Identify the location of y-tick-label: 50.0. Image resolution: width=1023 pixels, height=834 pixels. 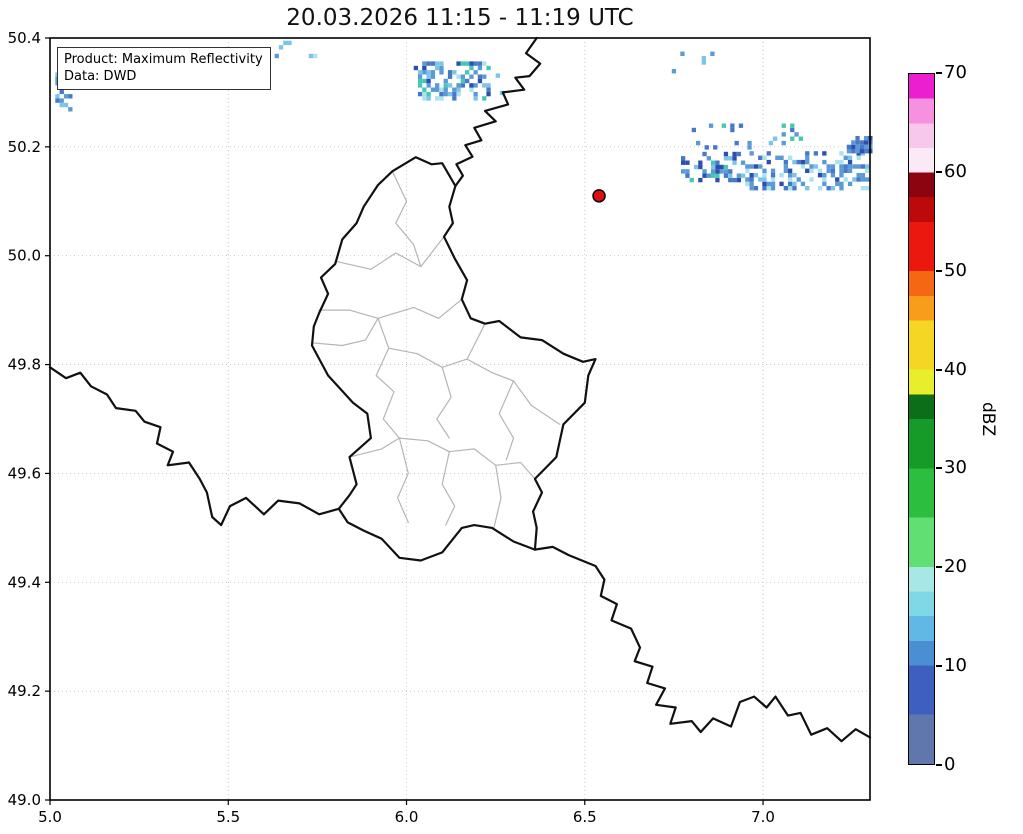
(24, 256).